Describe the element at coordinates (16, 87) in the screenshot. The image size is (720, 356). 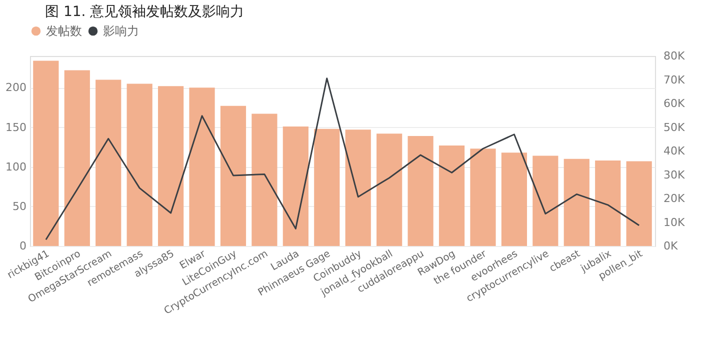
I see `y-tick-label: 200` at that location.